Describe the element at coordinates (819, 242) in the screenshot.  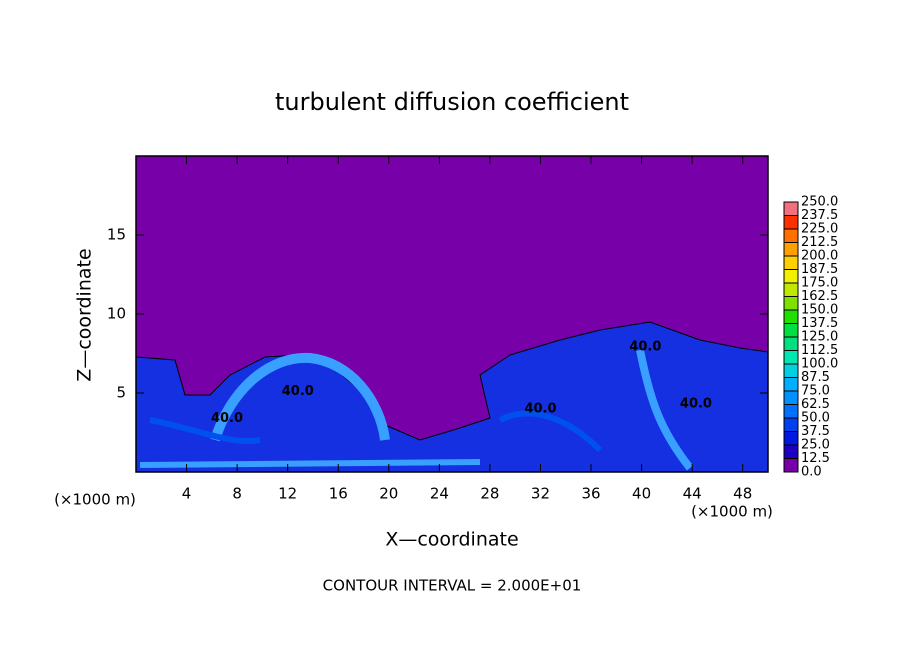
I see `colorbar-label: 212.5` at that location.